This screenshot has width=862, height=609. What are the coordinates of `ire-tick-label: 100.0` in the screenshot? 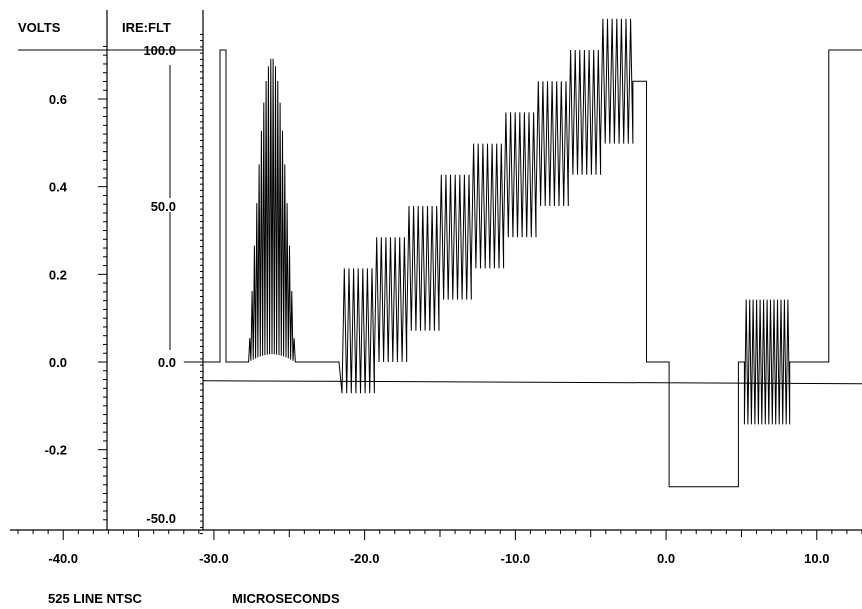 It's located at (159, 50).